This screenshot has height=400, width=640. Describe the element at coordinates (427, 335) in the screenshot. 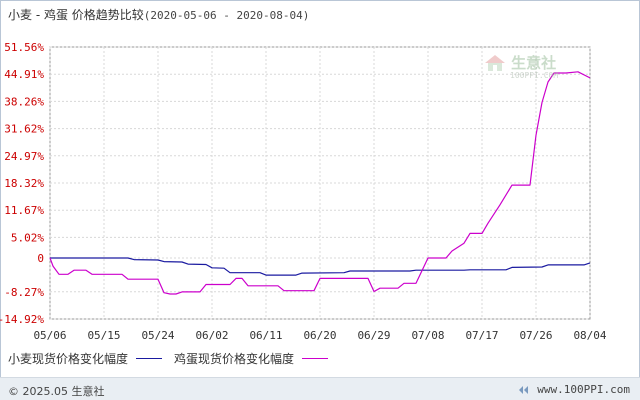

I see `x-tick-label: 07/08` at that location.